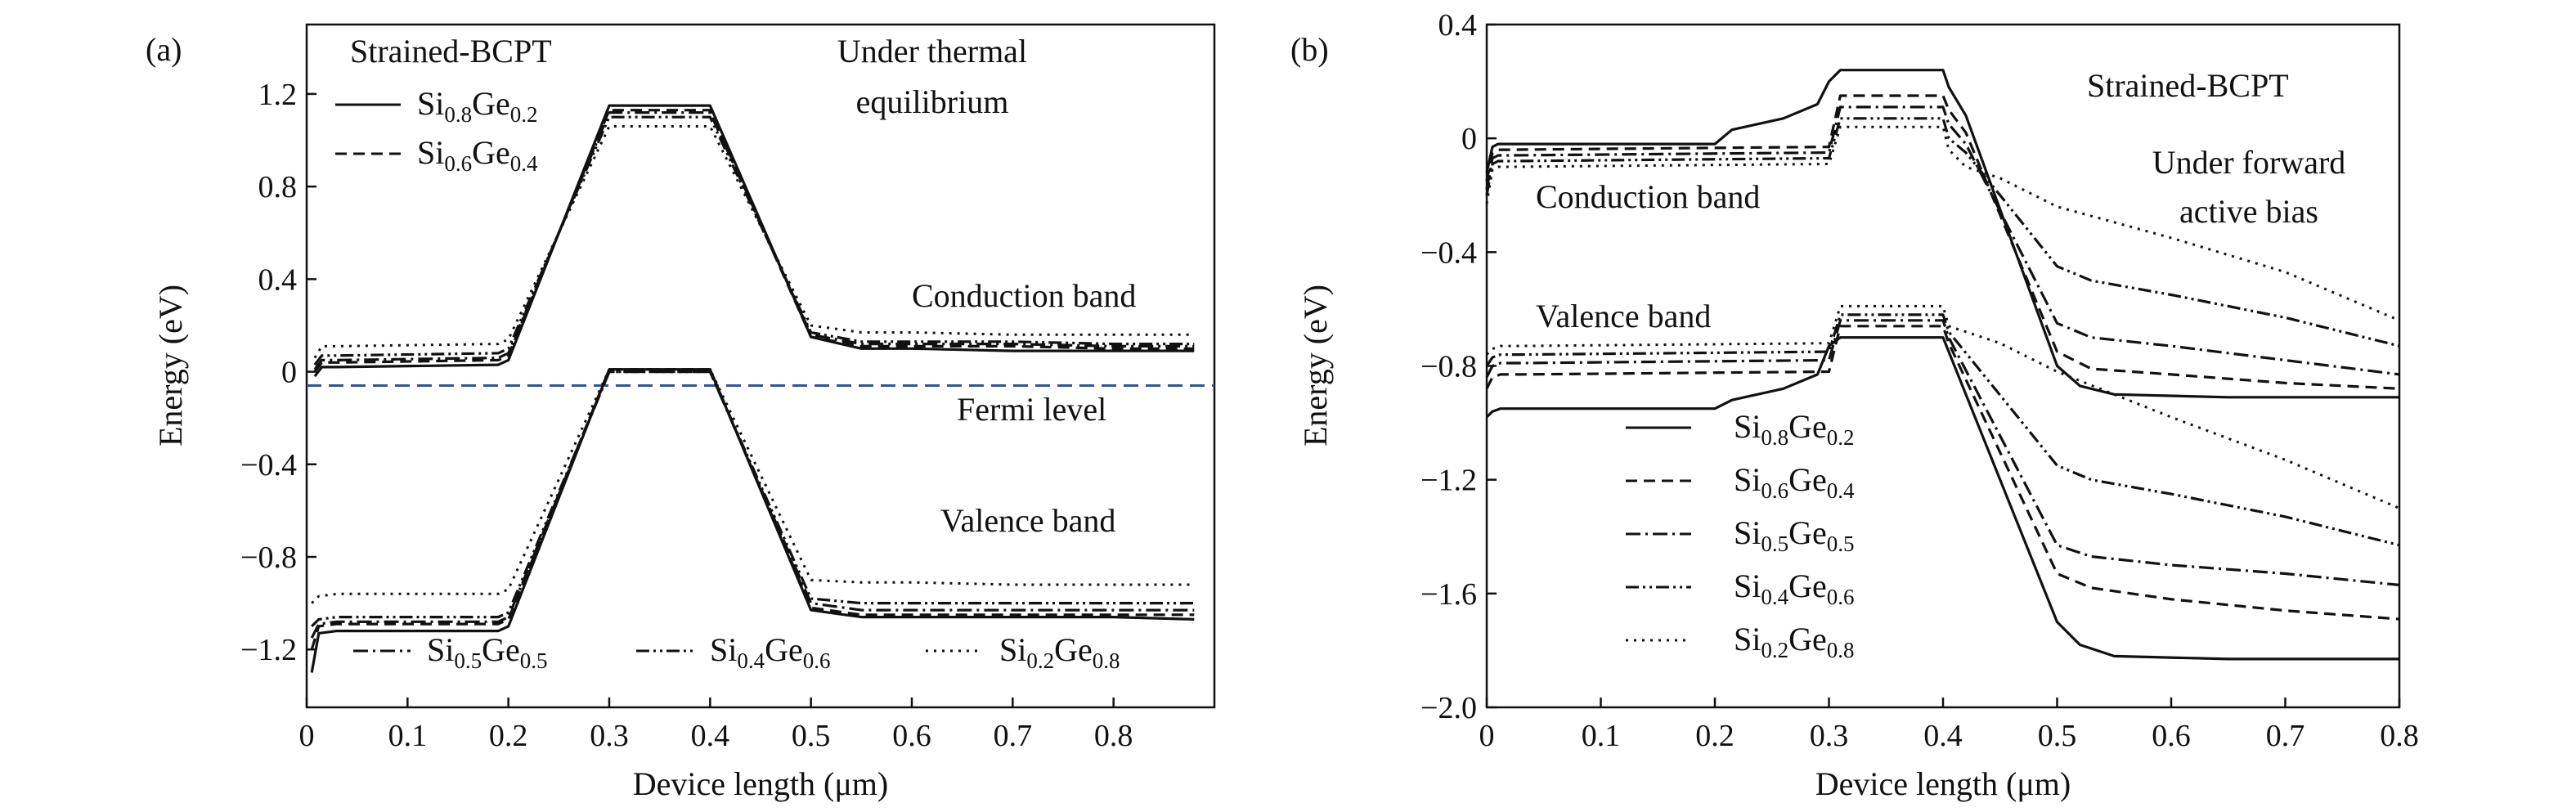 This screenshot has width=2576, height=812. I want to click on y-axis-ticks: 1.2 0.8 0.4 0 −0.4 −0.8 −1.2, so click(278, 373).